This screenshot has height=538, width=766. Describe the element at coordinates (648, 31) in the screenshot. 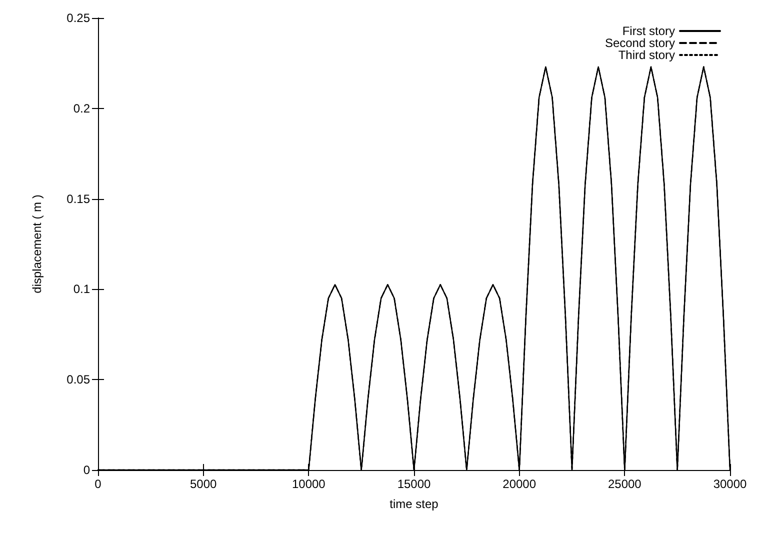

I see `legend-label: First story` at that location.